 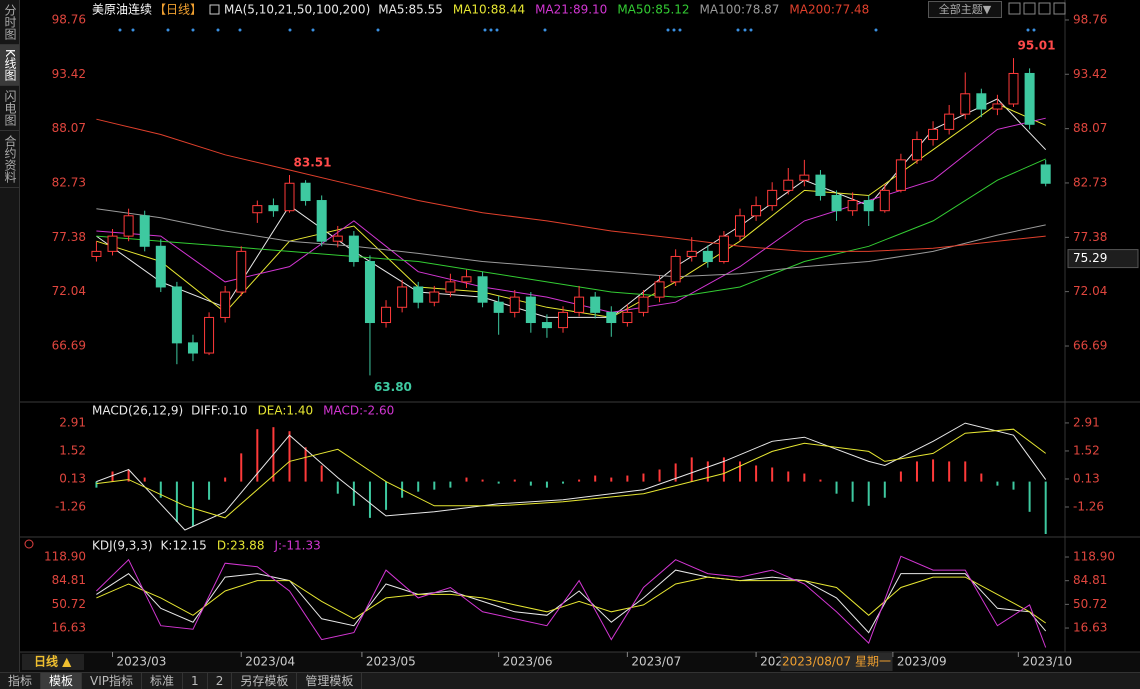 I want to click on y-tick-label: 50.72, so click(x=69, y=604).